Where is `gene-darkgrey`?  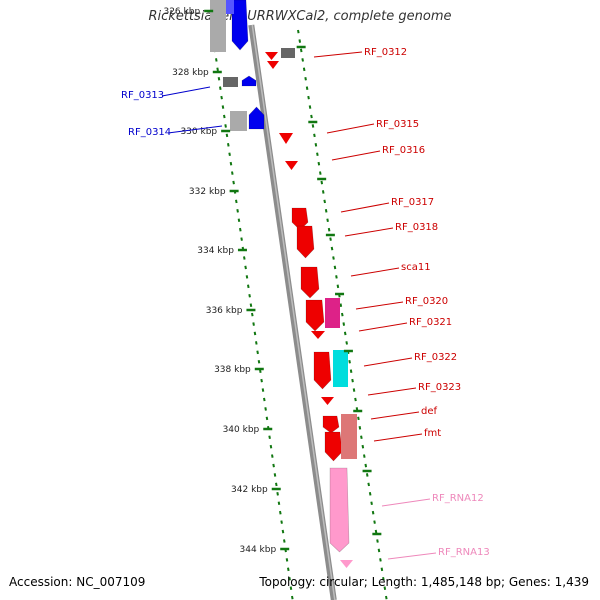 gene-darkgrey is located at coordinates (288, 53).